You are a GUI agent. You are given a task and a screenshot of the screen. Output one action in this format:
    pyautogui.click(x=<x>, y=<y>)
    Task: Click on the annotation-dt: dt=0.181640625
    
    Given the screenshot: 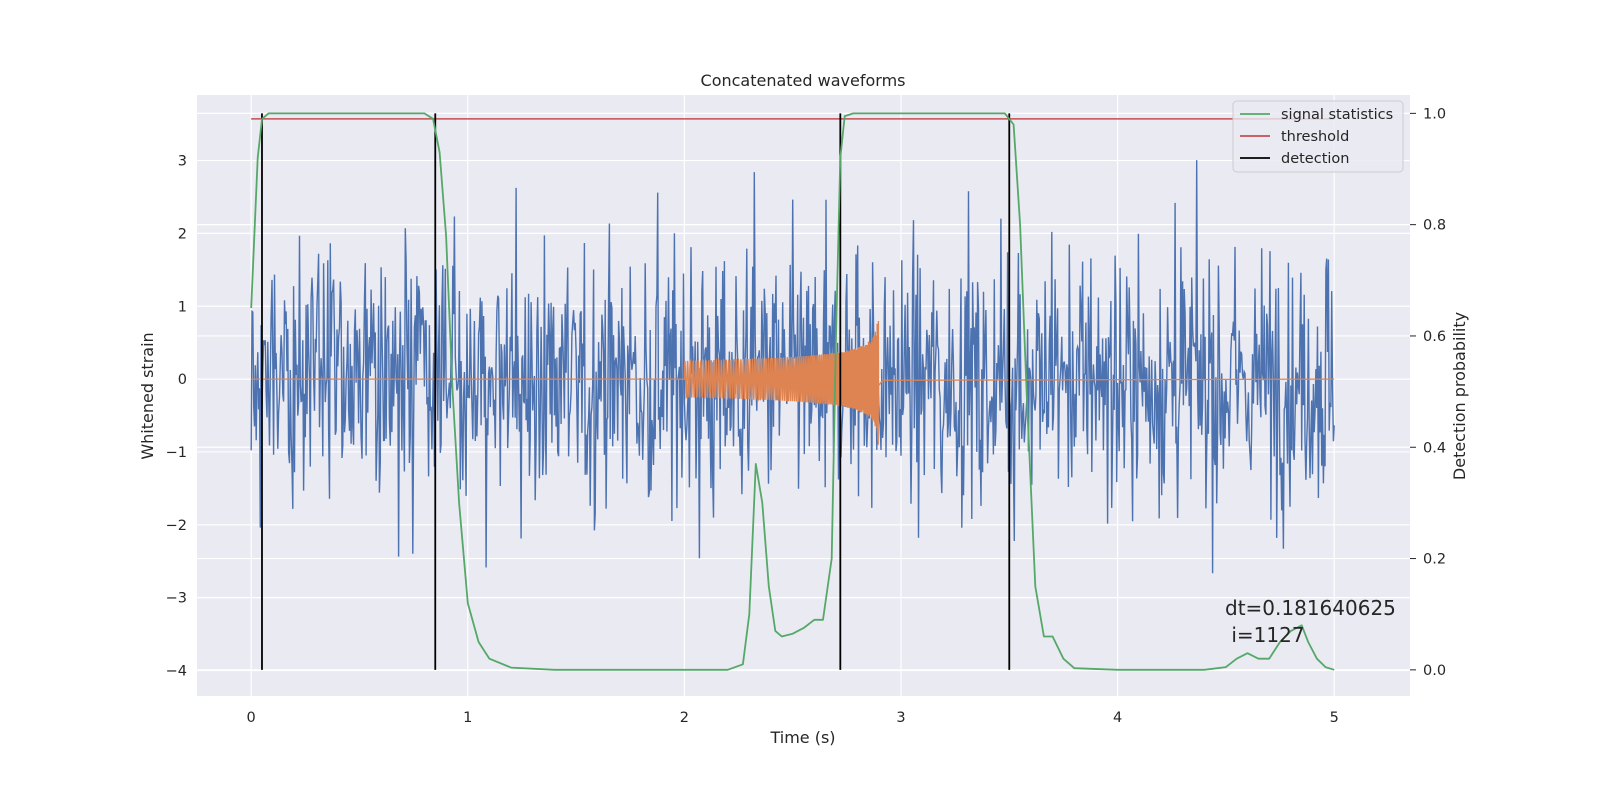 What is the action you would take?
    pyautogui.click(x=1310, y=608)
    